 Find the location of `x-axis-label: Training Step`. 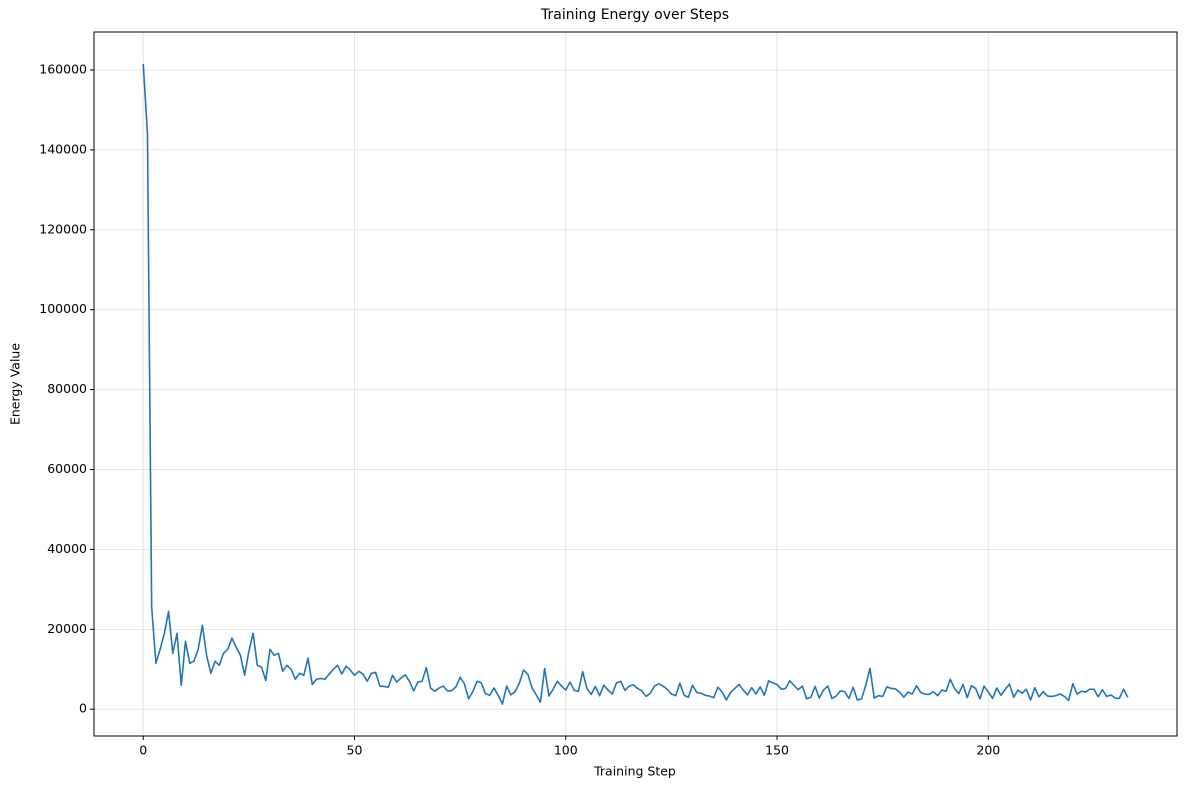

x-axis-label: Training Step is located at coordinates (634, 771).